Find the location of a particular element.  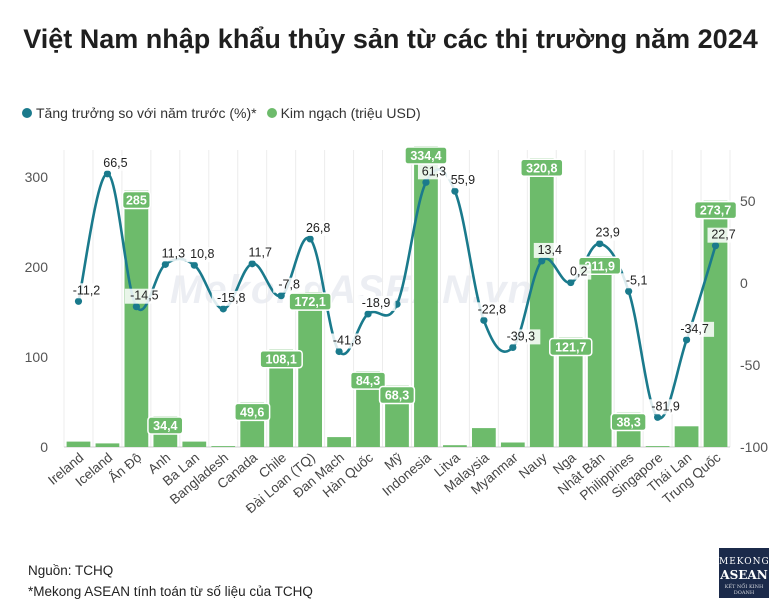

x-tick-label: Ấn Độ is located at coordinates (125, 468).